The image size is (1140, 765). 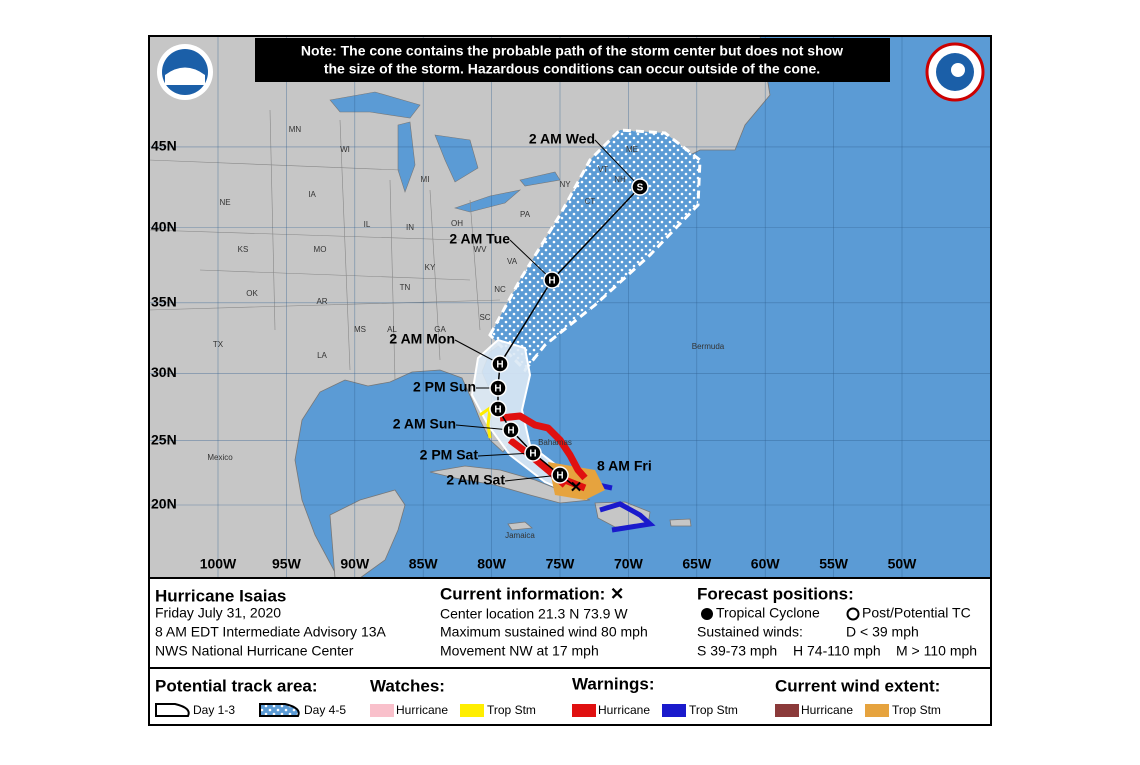 I want to click on region-label: KS, so click(x=243, y=249).